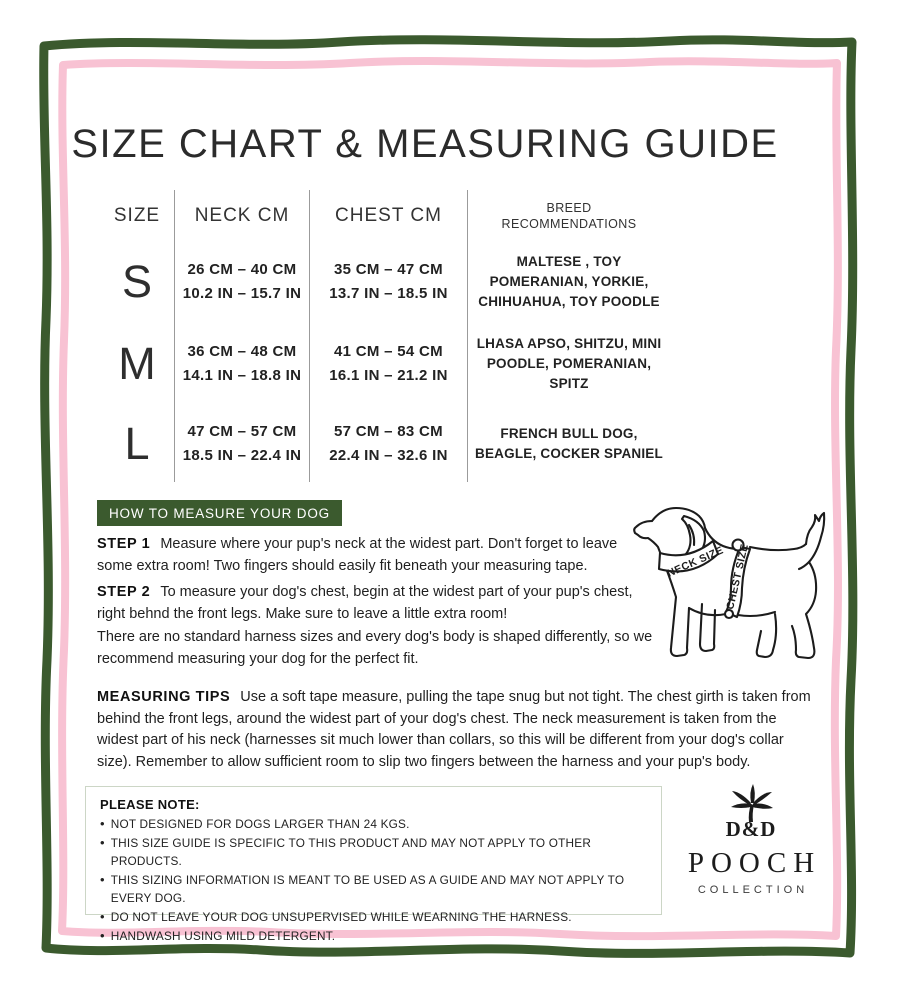  Describe the element at coordinates (753, 890) in the screenshot. I see `logo-subtitle: COLLECTION` at that location.